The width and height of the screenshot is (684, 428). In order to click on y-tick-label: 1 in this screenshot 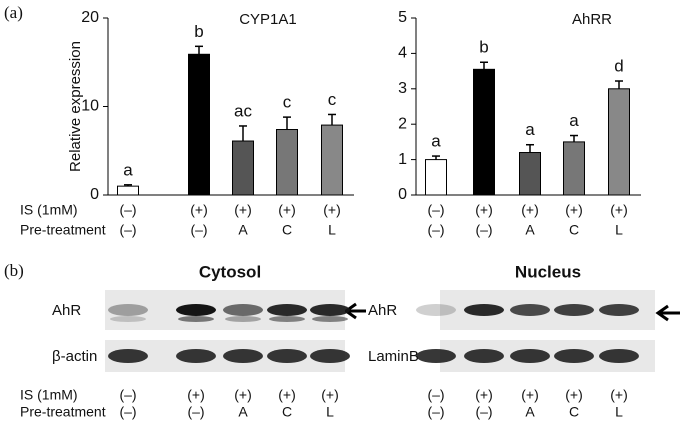, I will do `click(402, 159)`.